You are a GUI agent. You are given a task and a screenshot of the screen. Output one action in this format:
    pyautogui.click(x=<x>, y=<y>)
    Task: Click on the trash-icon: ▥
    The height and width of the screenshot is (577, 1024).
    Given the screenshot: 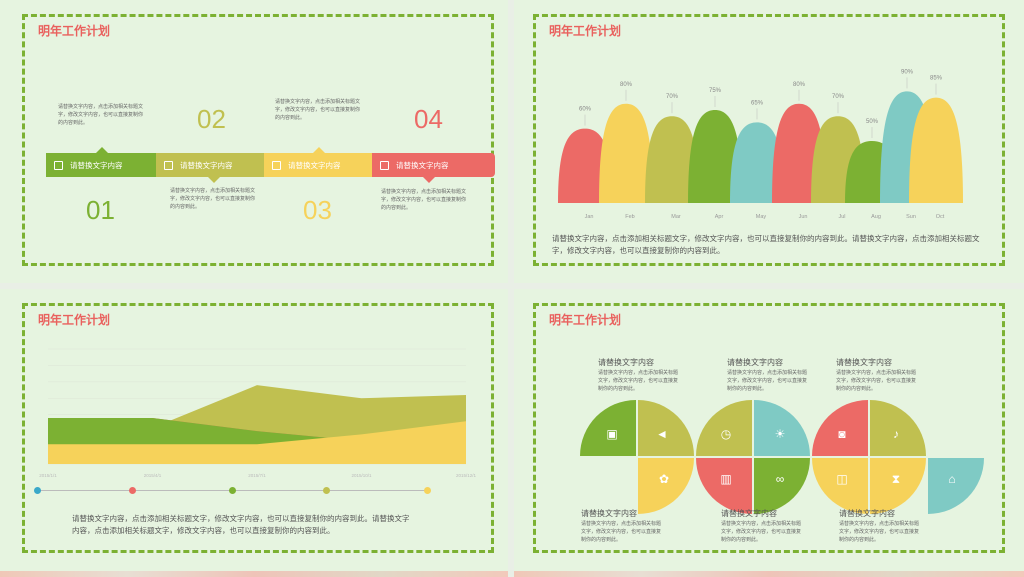 What is the action you would take?
    pyautogui.click(x=726, y=479)
    